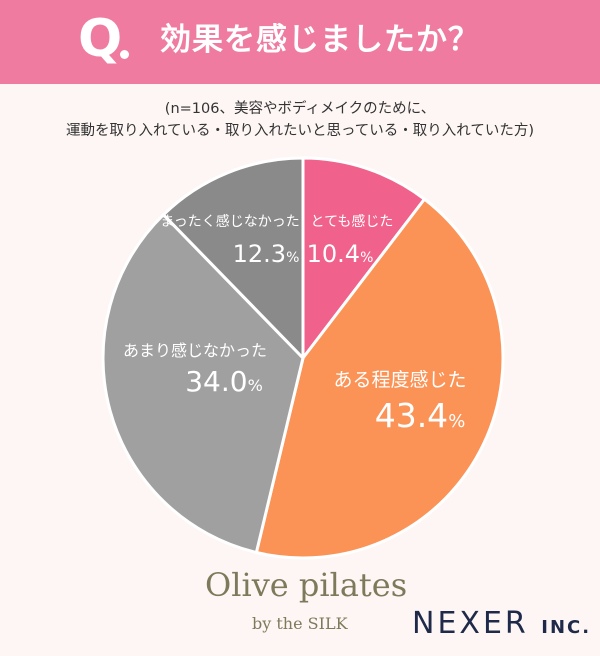  Describe the element at coordinates (124, 54) in the screenshot. I see `q-dot` at that location.